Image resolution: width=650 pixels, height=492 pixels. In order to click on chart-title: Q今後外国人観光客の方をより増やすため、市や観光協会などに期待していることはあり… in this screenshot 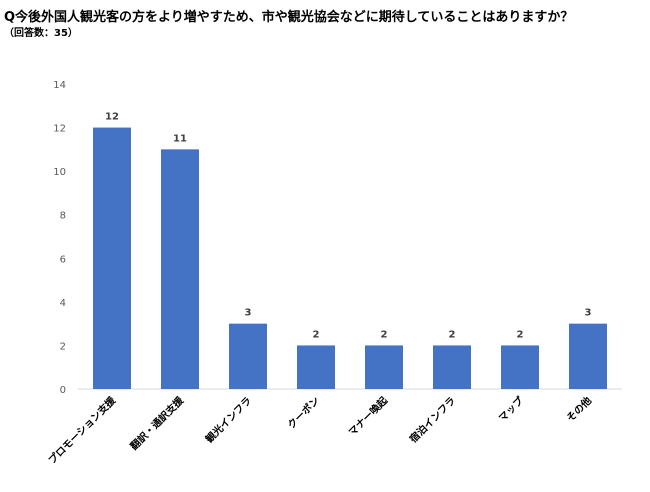, I will do `click(289, 17)`.